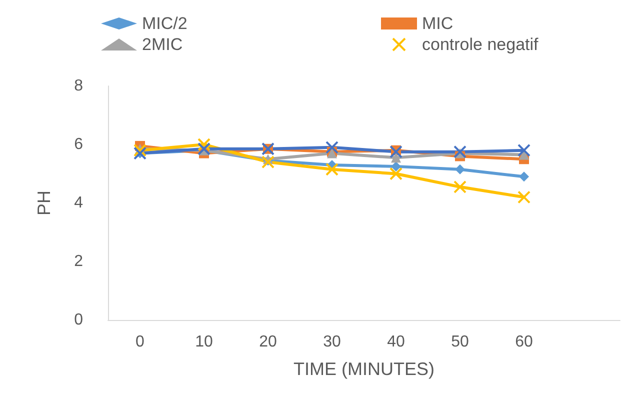 This screenshot has width=643, height=406. What do you see at coordinates (79, 320) in the screenshot?
I see `y-tick-label: 0` at bounding box center [79, 320].